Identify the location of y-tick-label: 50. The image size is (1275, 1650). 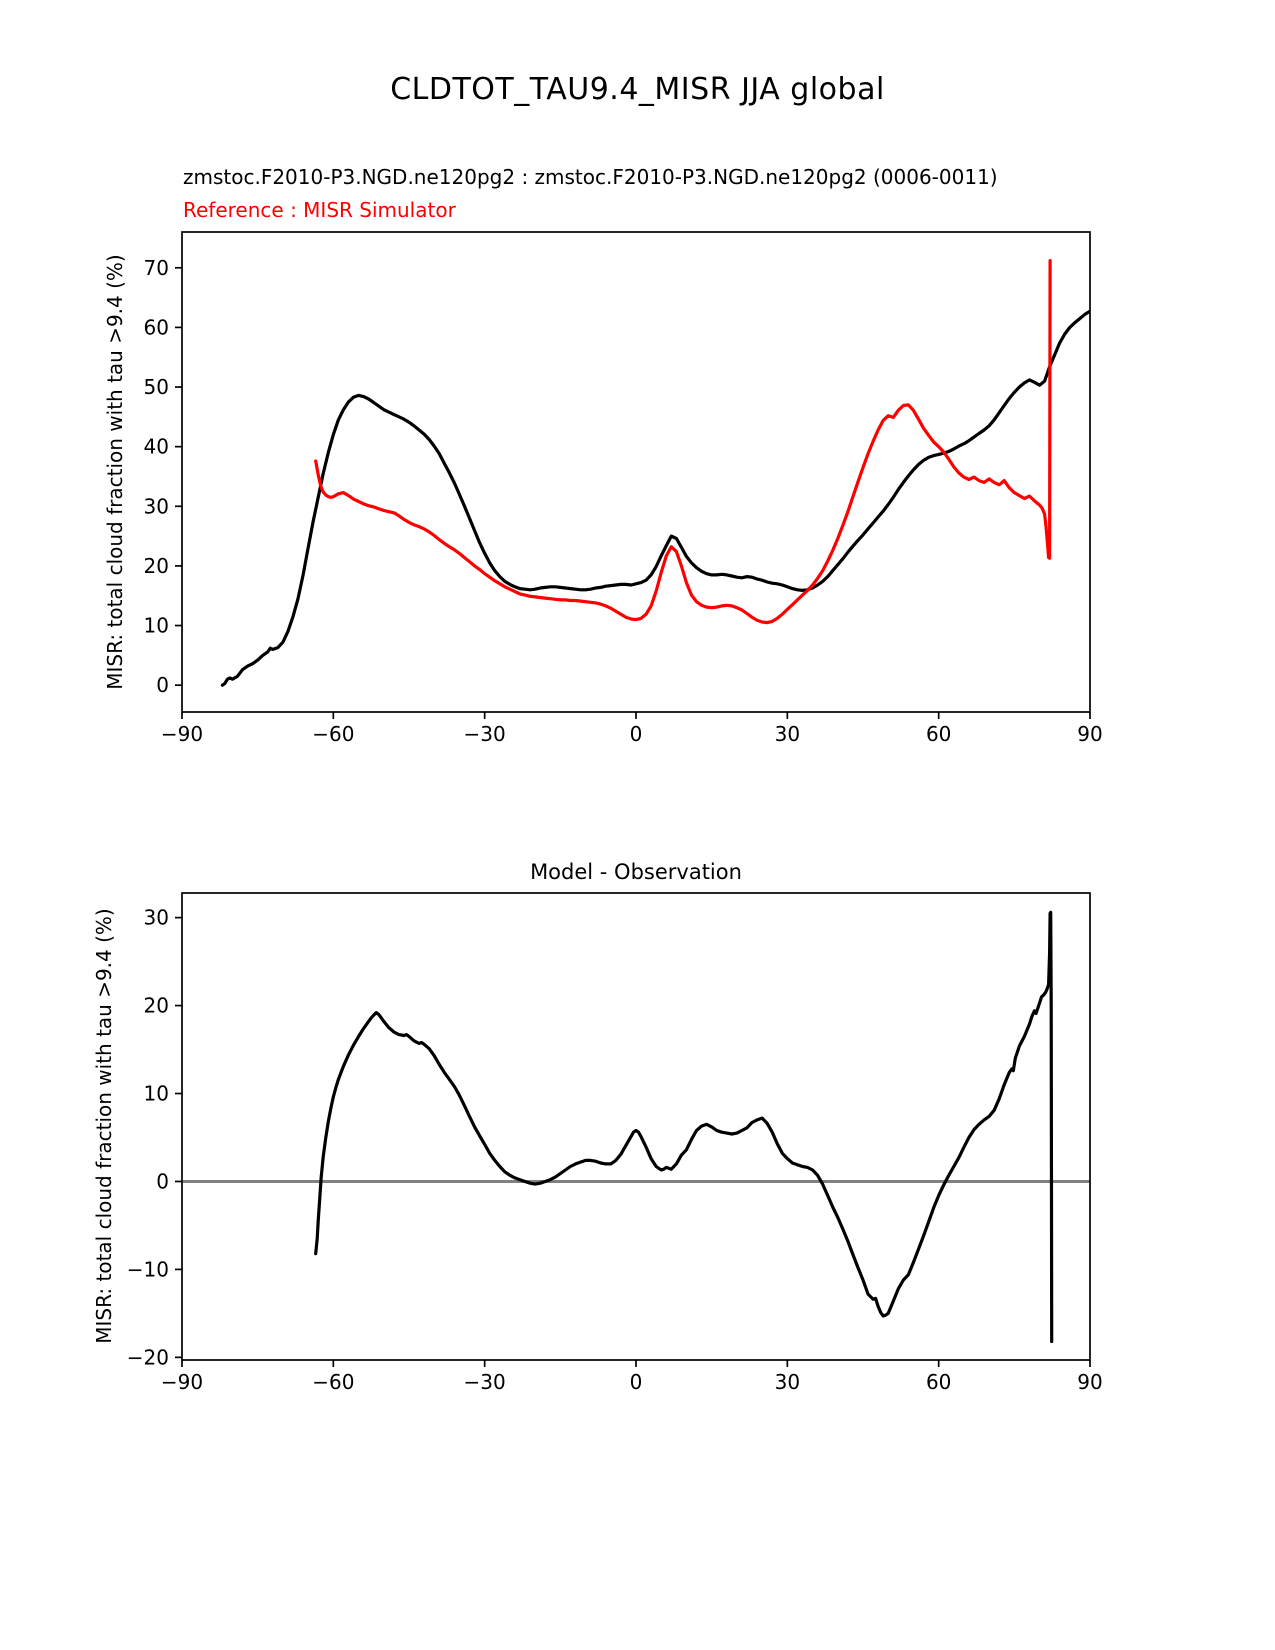
(156, 387).